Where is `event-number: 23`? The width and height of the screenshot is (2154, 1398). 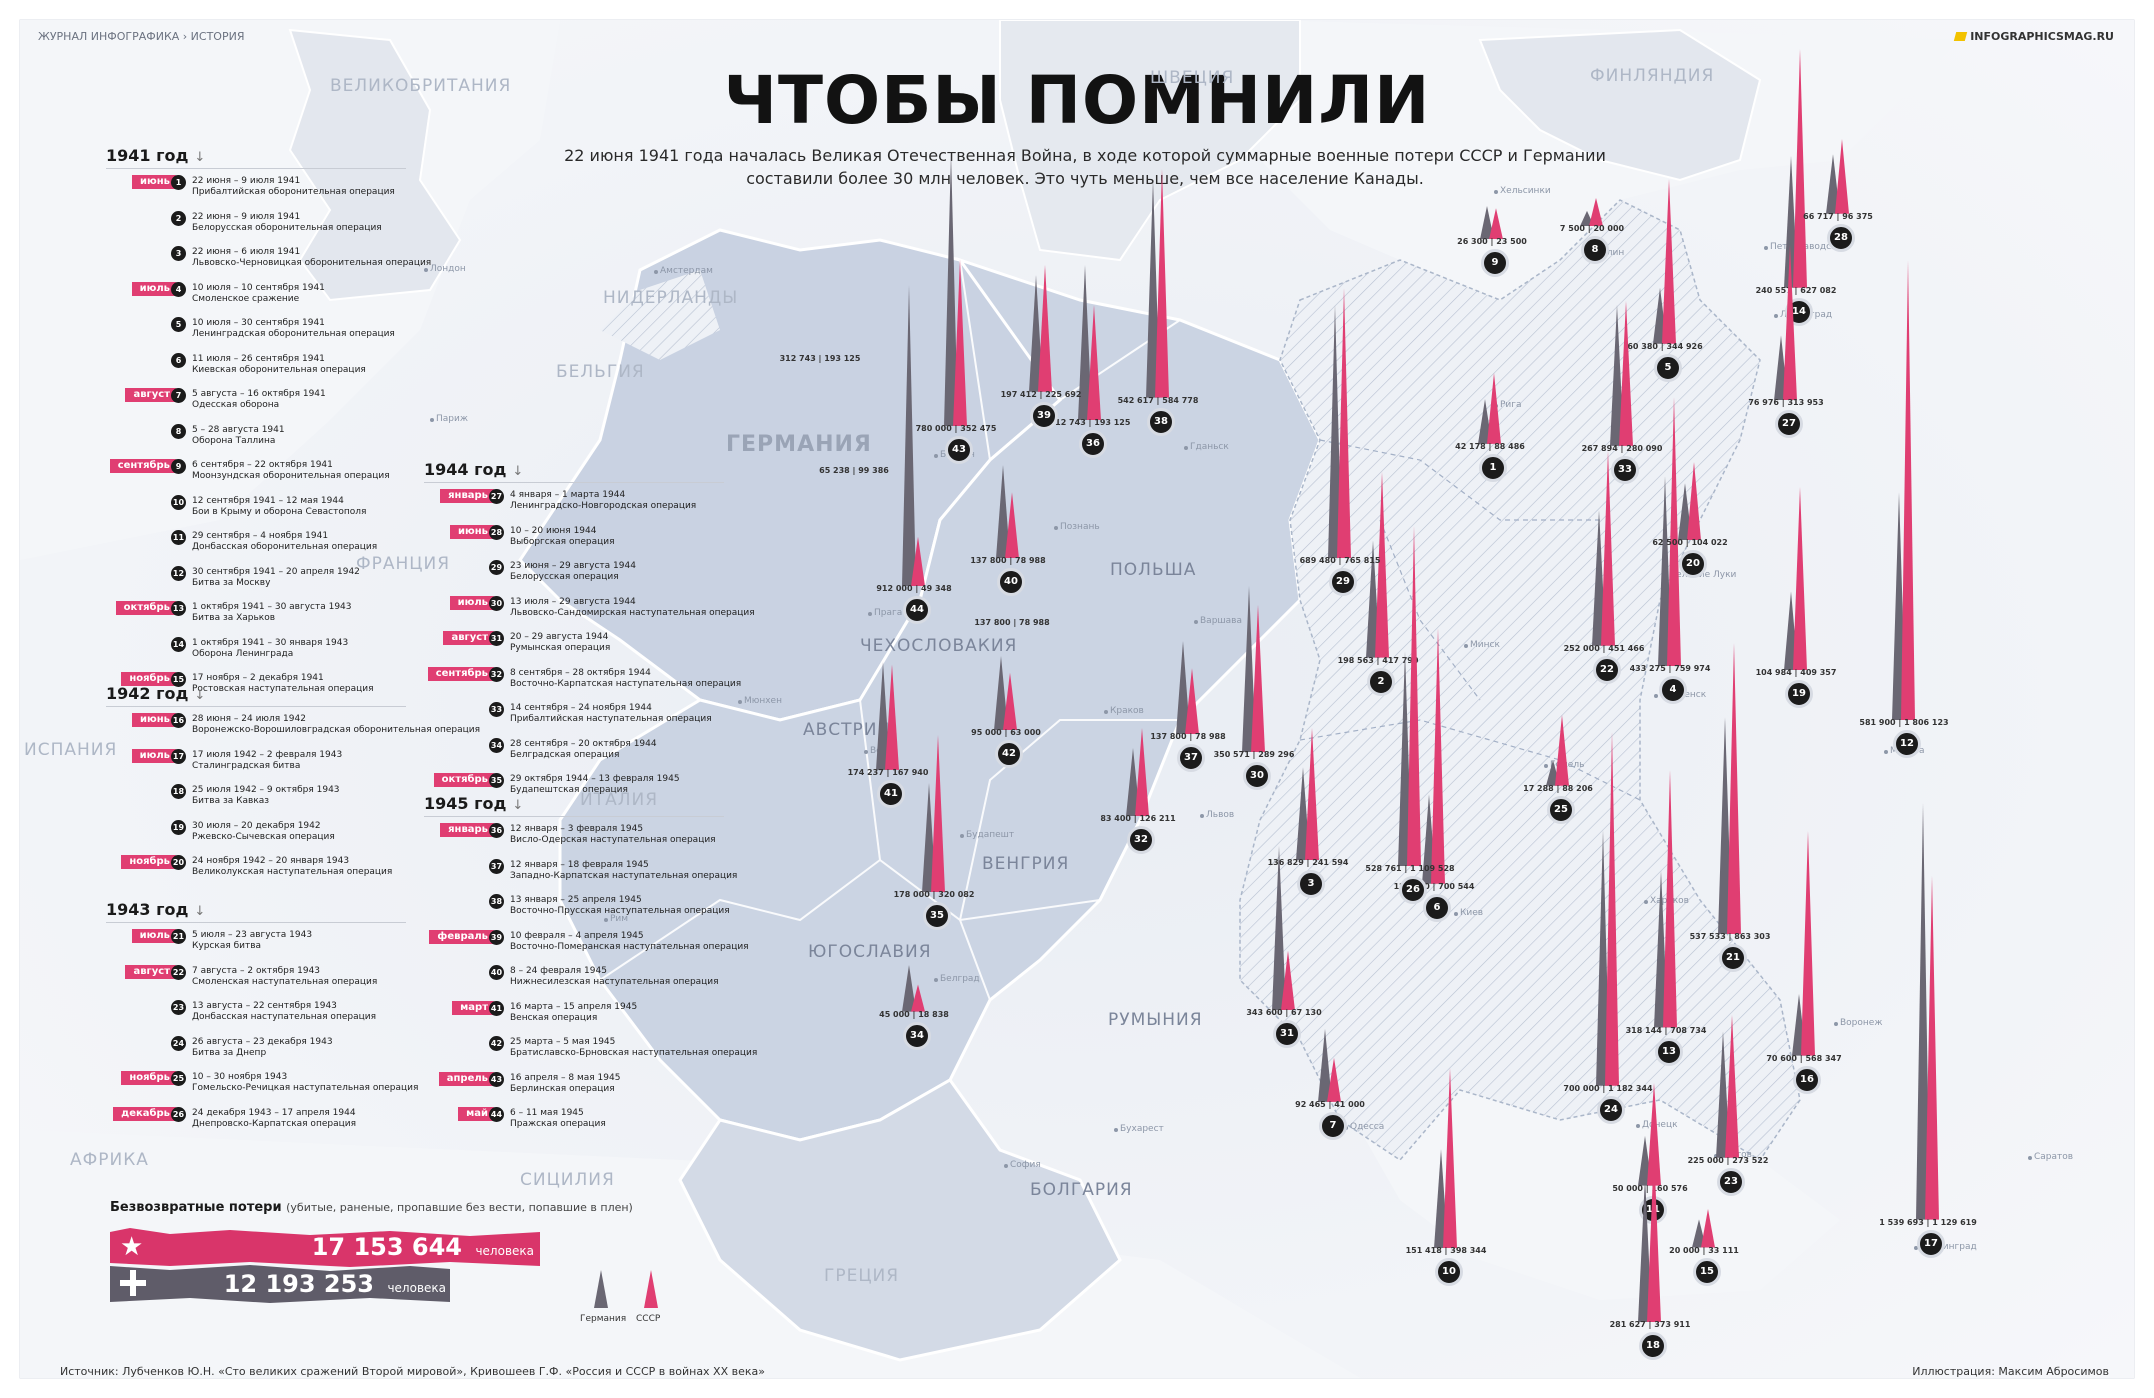
event-number: 23 is located at coordinates (178, 1007).